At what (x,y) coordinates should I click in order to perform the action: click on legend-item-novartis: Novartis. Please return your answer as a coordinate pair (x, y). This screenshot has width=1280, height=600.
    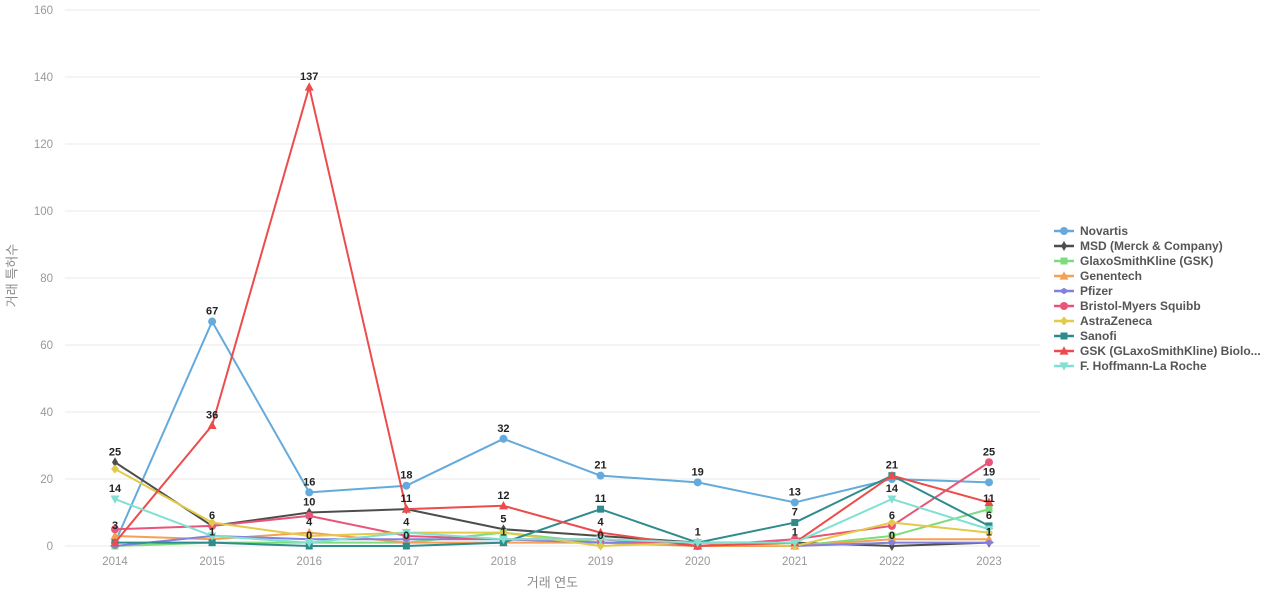
    Looking at the image, I should click on (1157, 230).